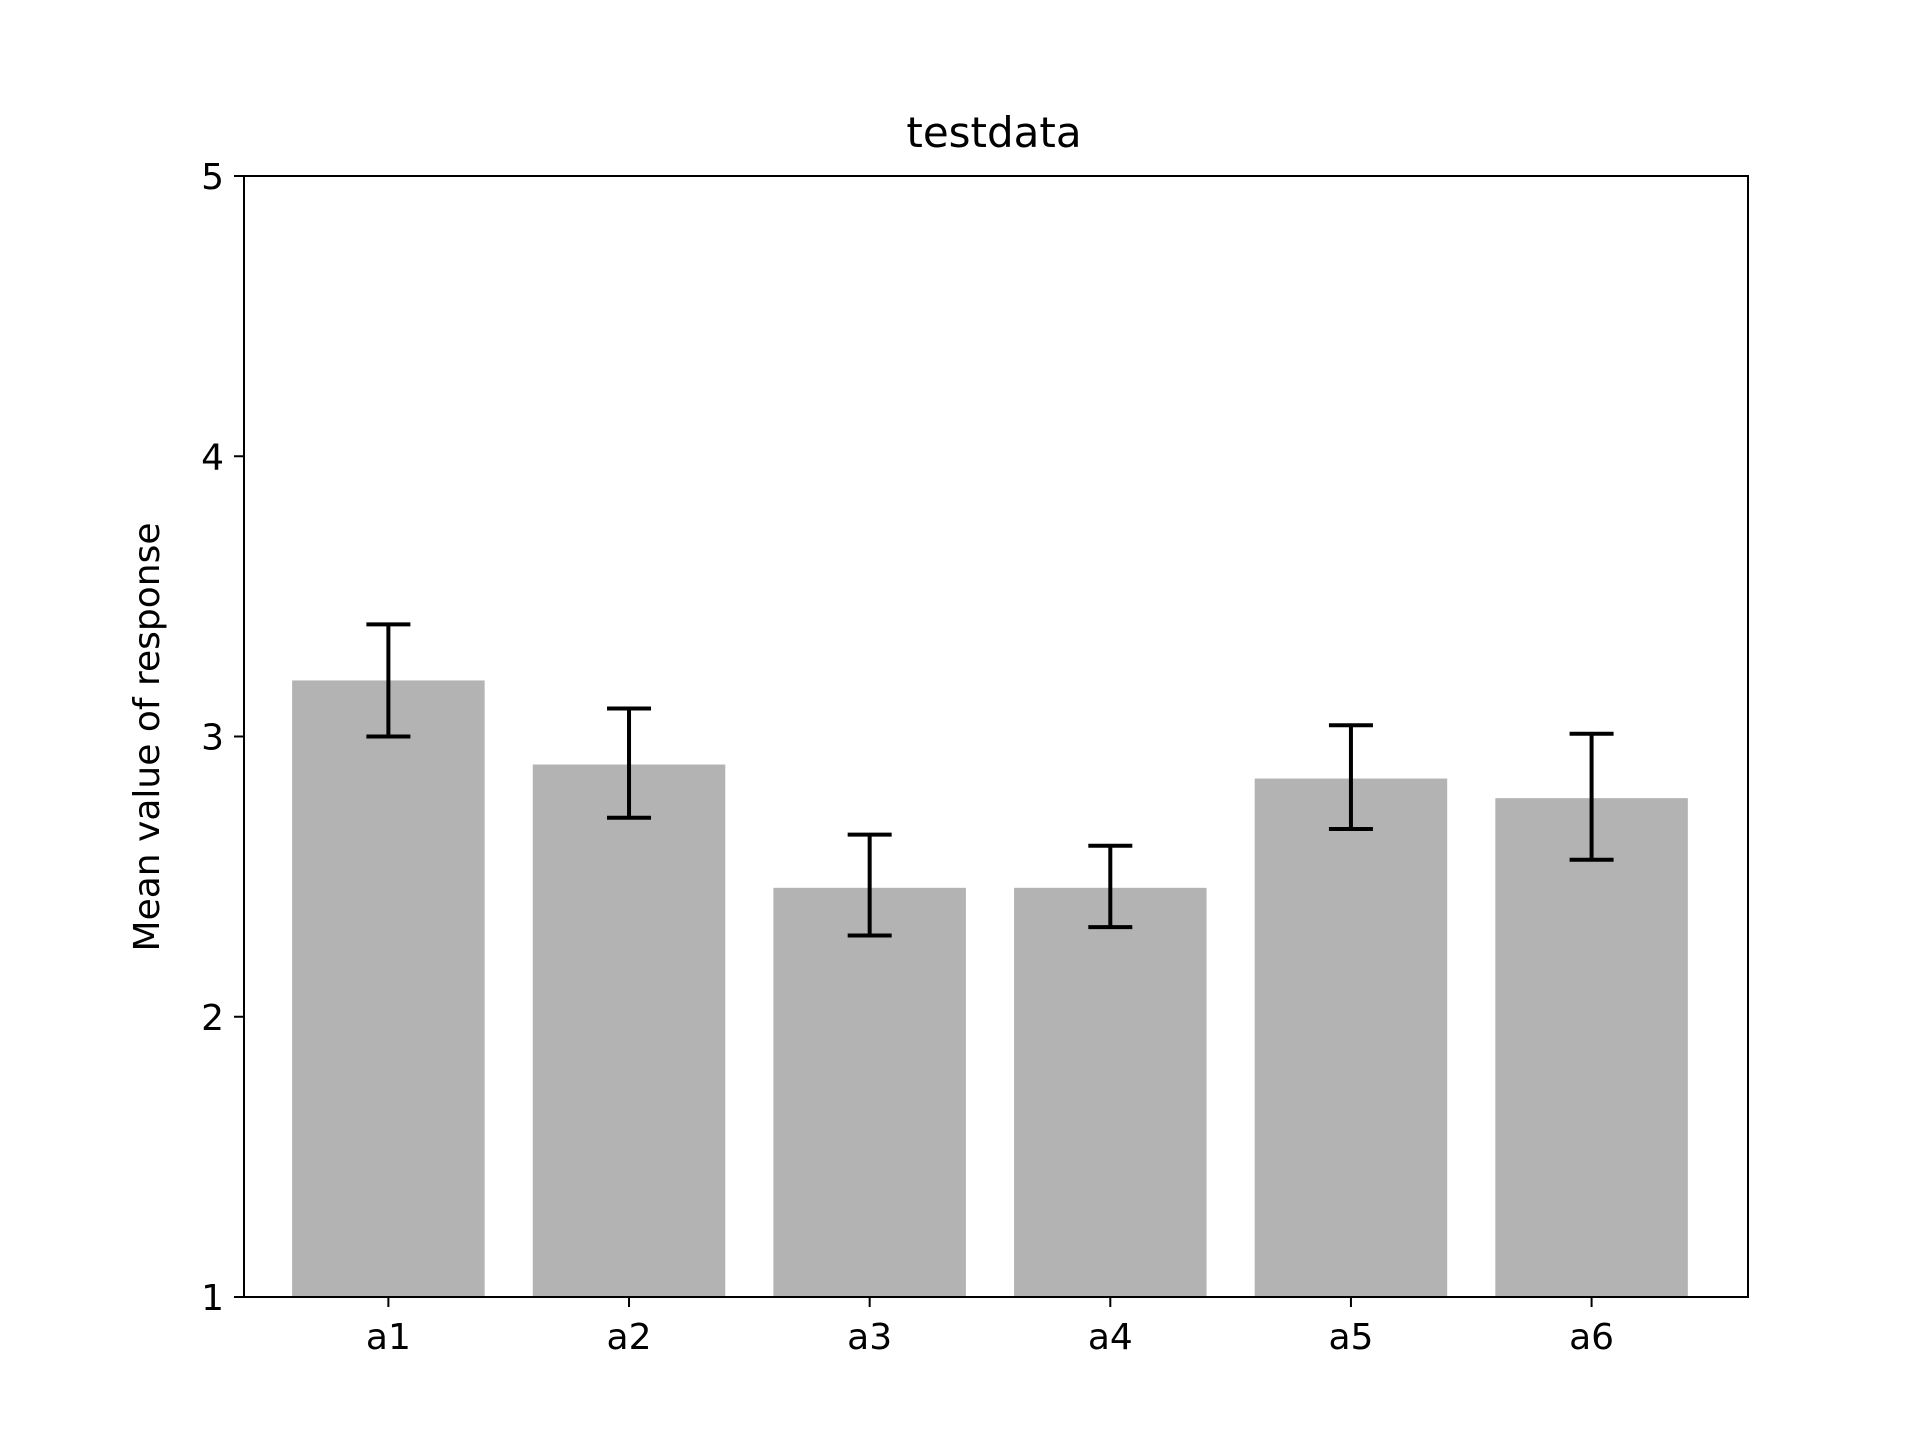 This screenshot has height=1440, width=1920. Describe the element at coordinates (212, 1018) in the screenshot. I see `y-tick-label-2: 2` at that location.